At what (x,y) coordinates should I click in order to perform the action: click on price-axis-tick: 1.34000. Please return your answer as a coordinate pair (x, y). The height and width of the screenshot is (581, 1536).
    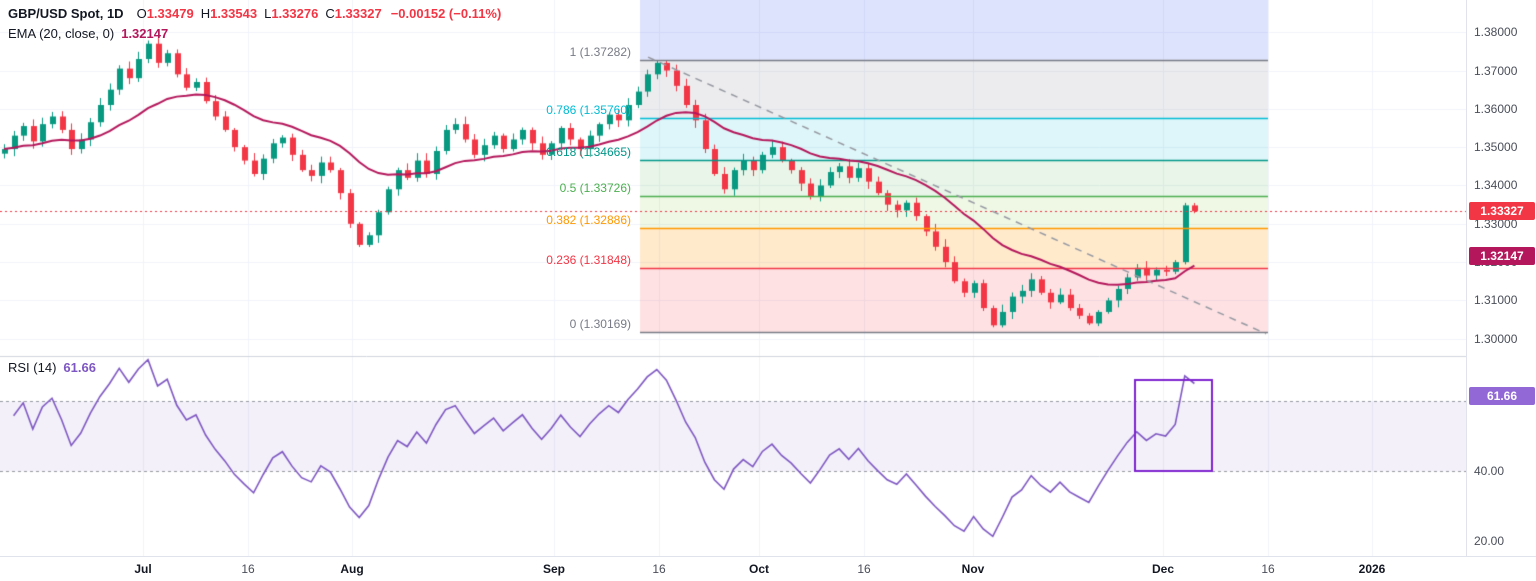
    Looking at the image, I should click on (1496, 185).